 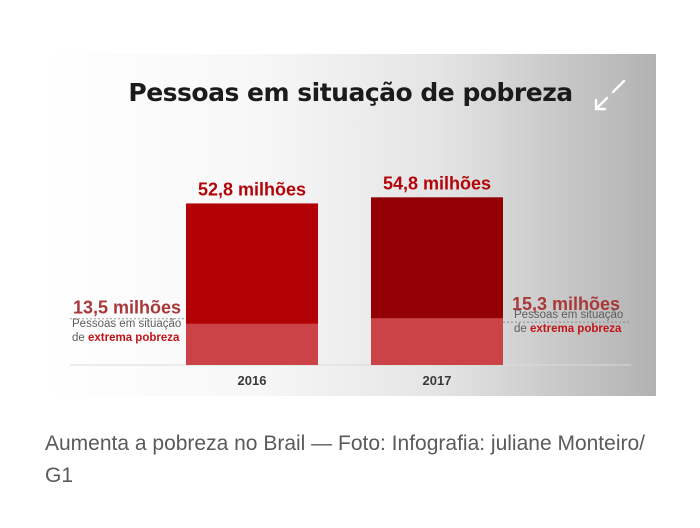 I want to click on chart-title: Pessoas em situação de pobreza, so click(x=350, y=92).